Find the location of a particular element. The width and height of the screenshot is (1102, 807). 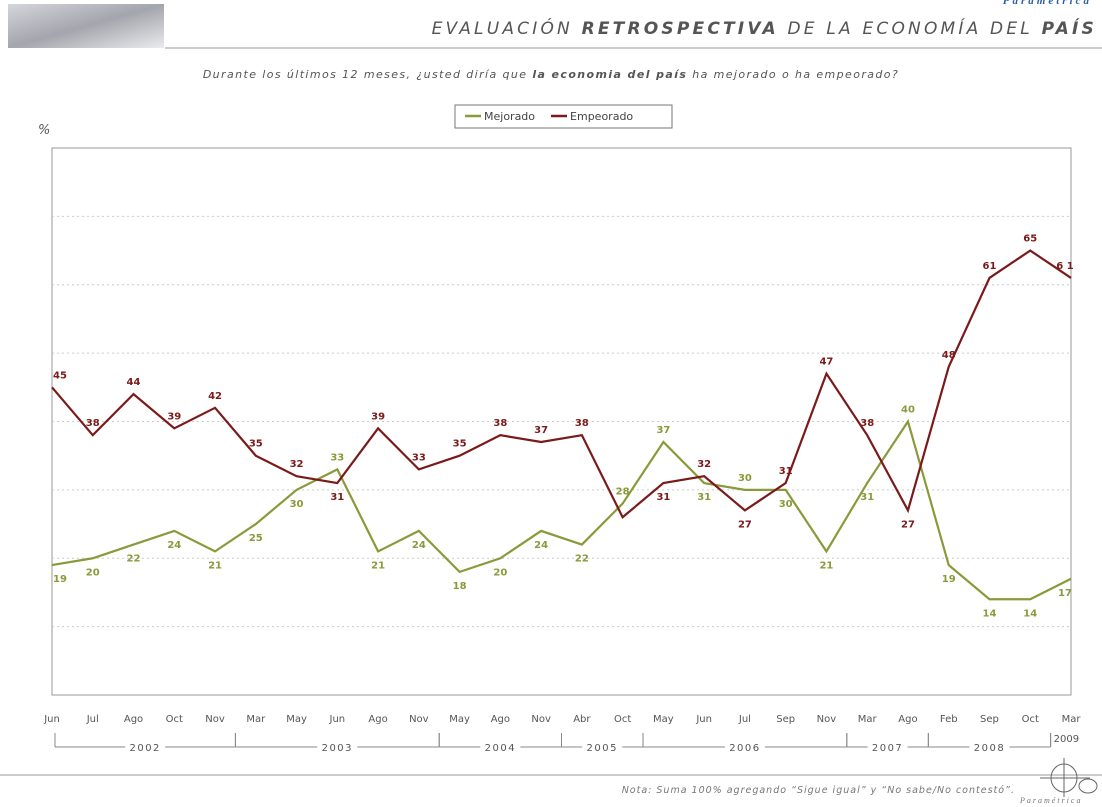

footer-logo is located at coordinates (1069, 777).